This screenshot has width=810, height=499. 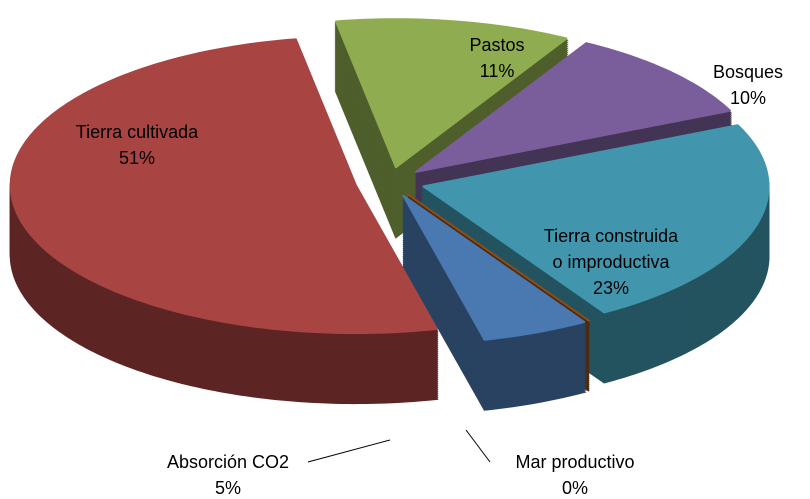 What do you see at coordinates (137, 132) in the screenshot?
I see `category-label: Tierra cultivada` at bounding box center [137, 132].